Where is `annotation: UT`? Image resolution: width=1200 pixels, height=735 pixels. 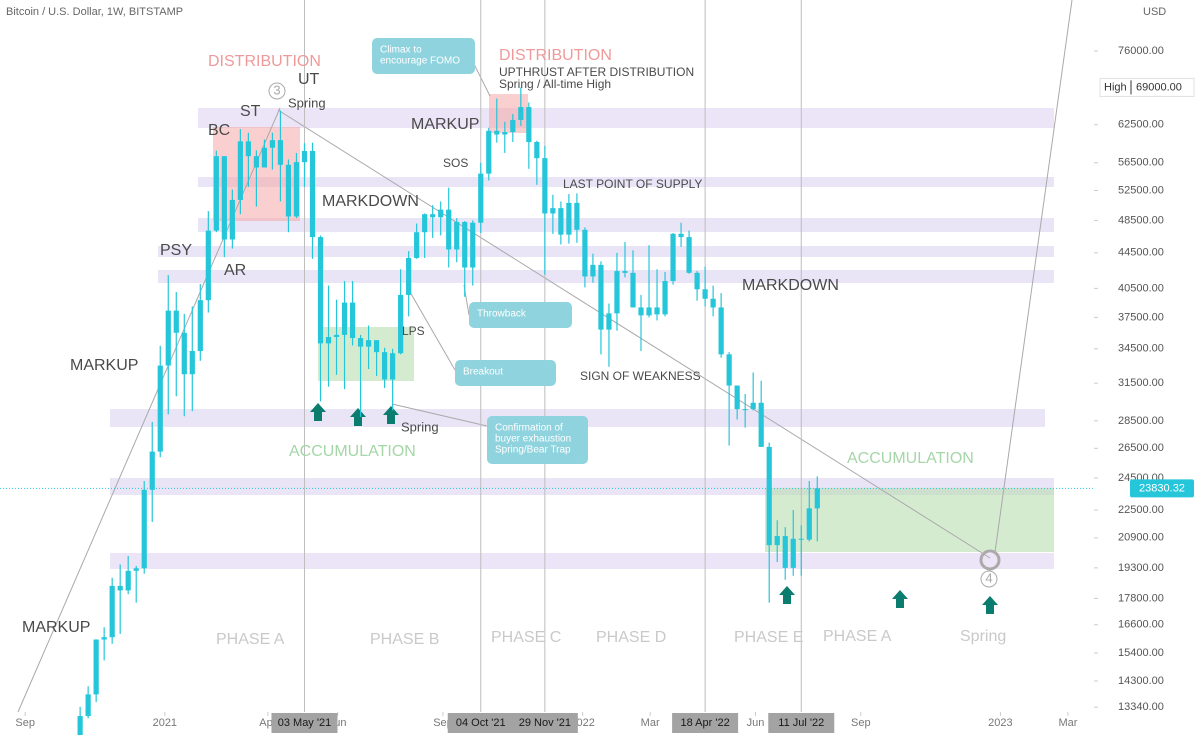 annotation: UT is located at coordinates (309, 79).